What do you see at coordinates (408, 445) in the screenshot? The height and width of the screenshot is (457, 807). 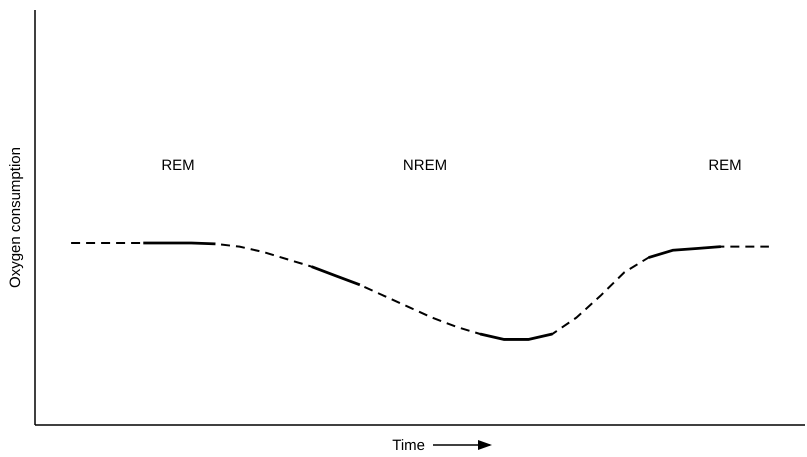 I see `x-axis-title: Time` at bounding box center [408, 445].